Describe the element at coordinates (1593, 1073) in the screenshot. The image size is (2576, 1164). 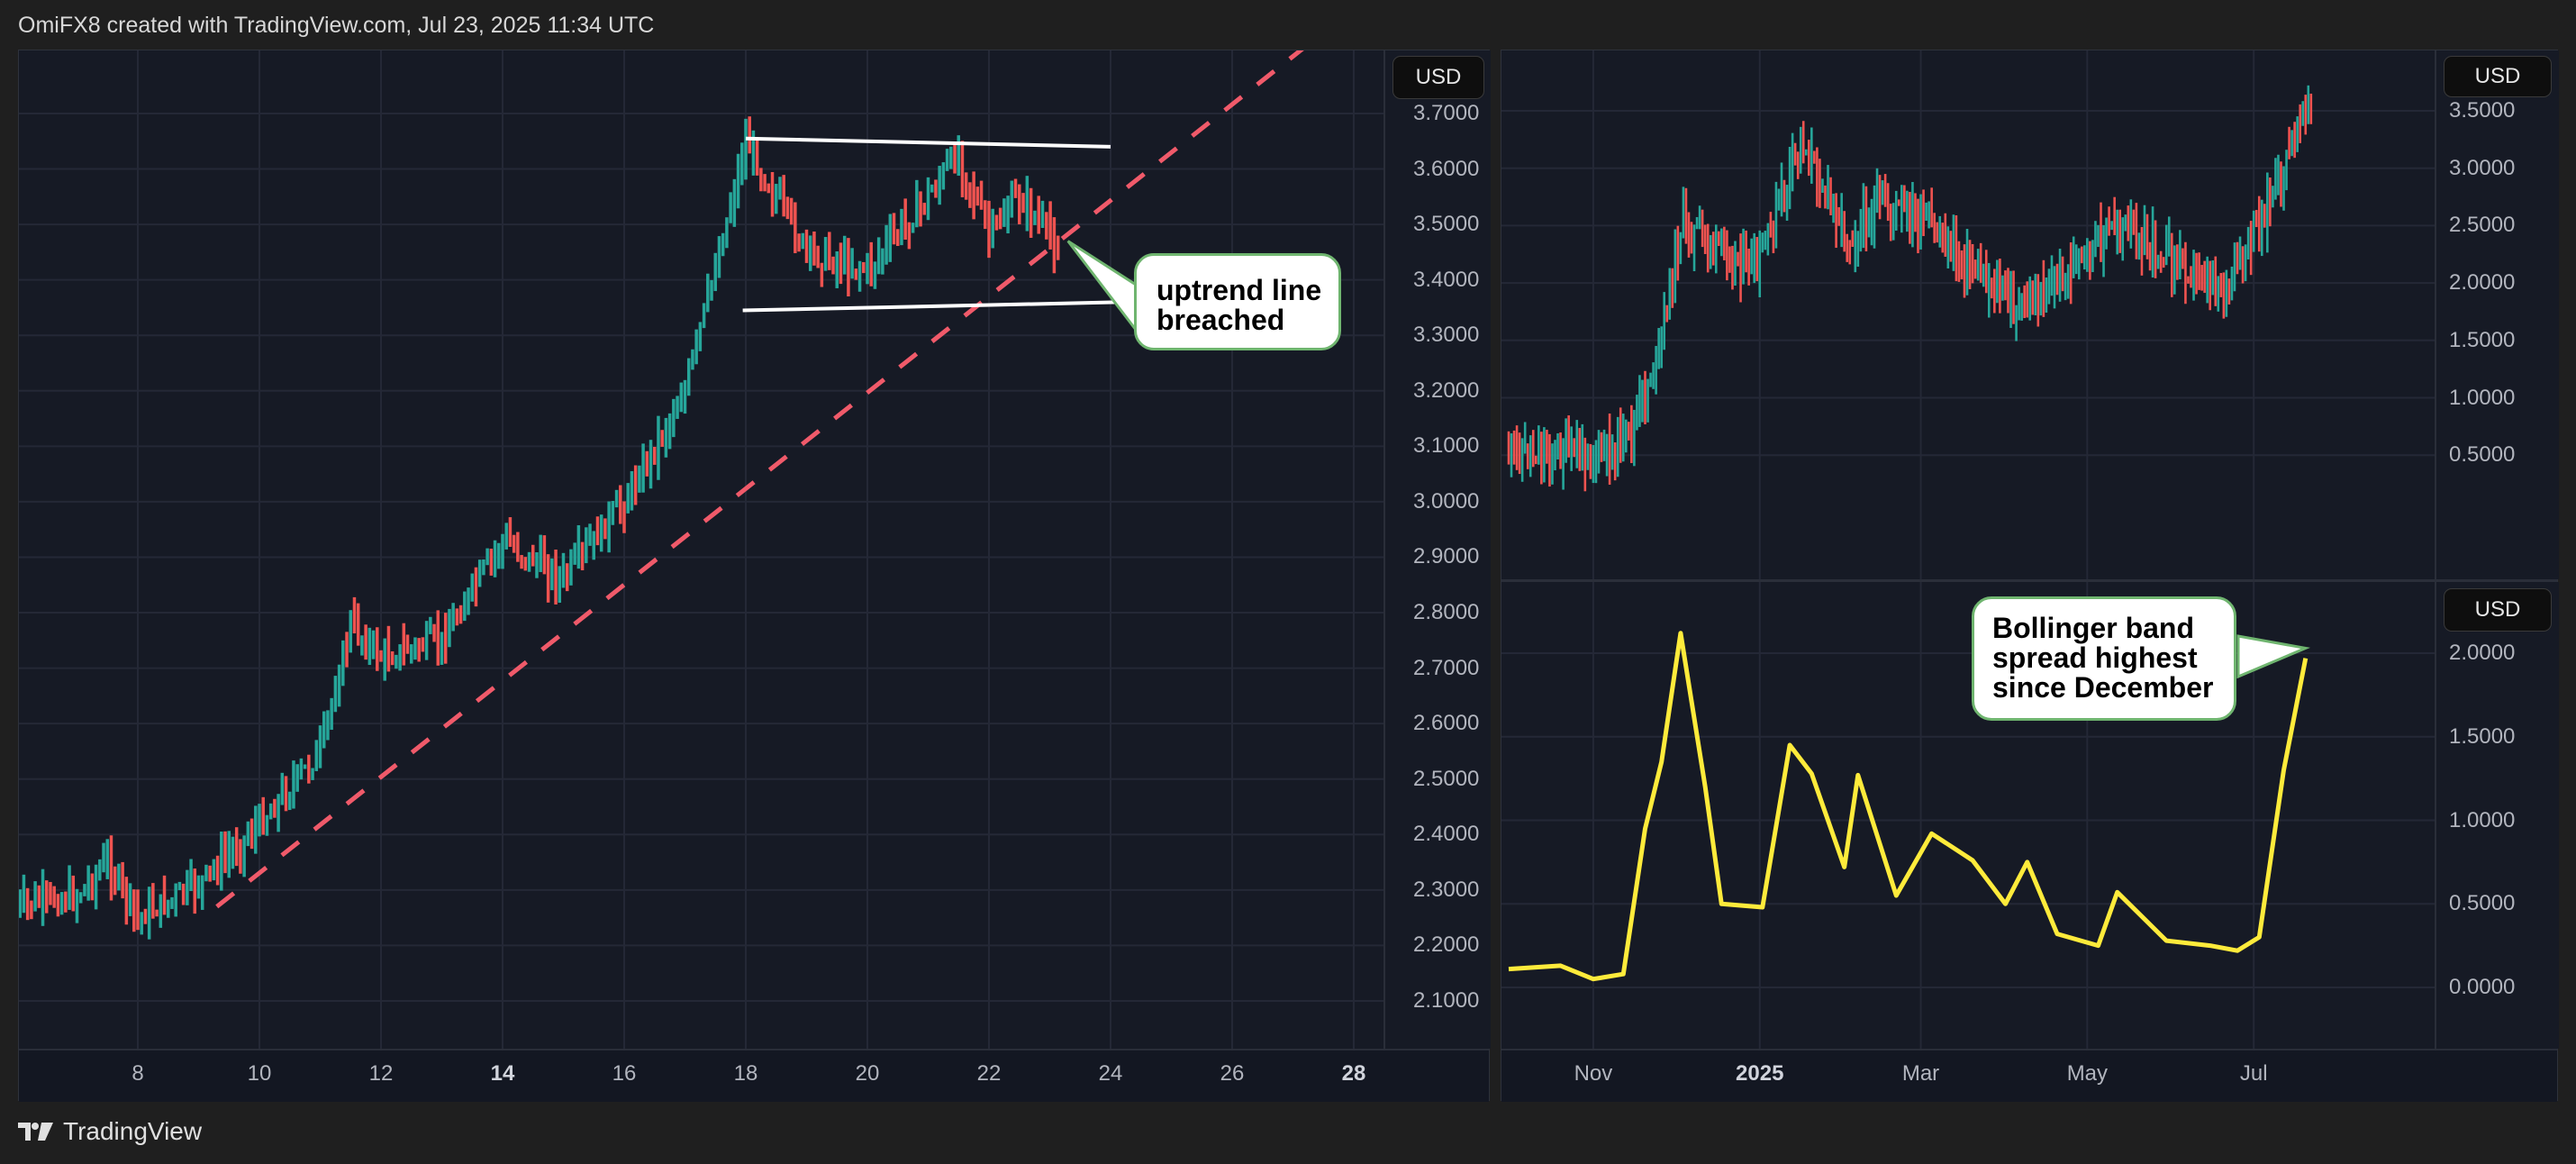
I see `x-tick-label: Nov` at that location.